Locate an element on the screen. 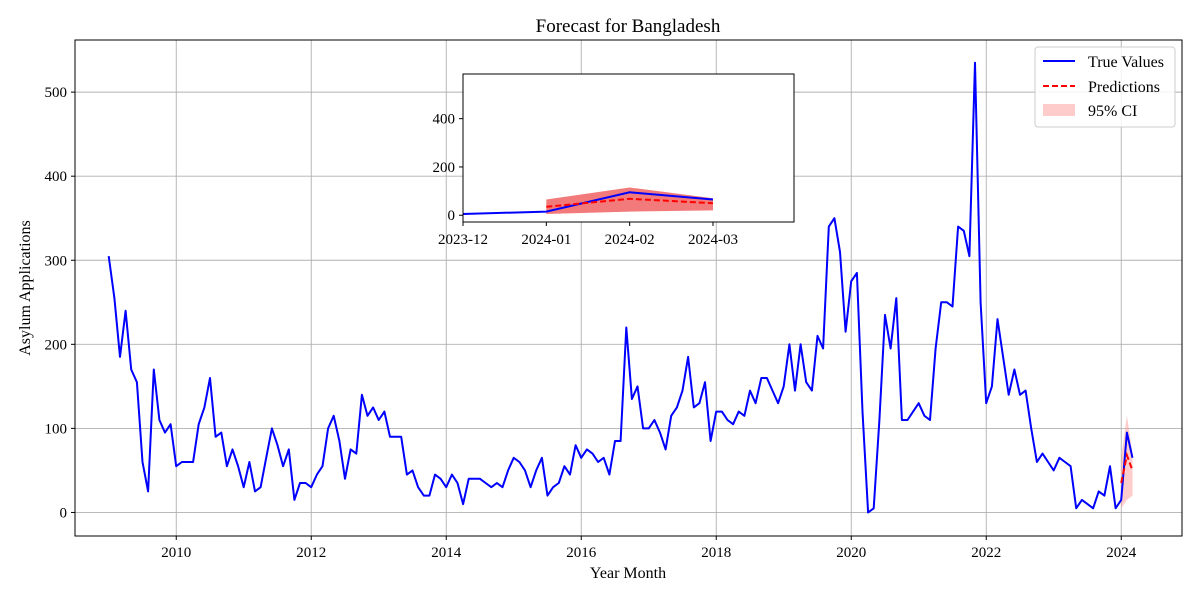 The image size is (1200, 600). y-tick-label: 100 is located at coordinates (56, 429).